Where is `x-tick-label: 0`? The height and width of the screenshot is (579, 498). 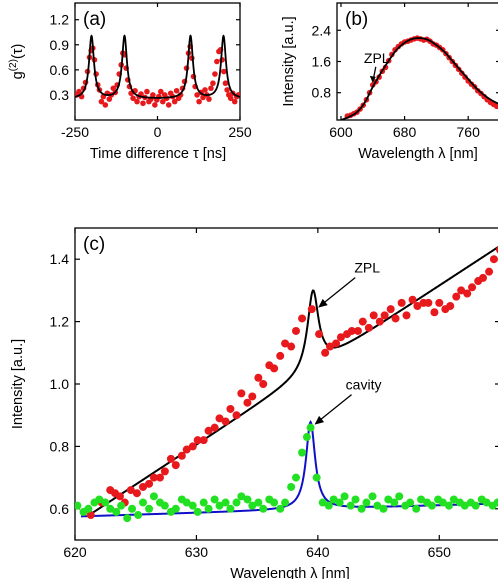 x-tick-label: 0 is located at coordinates (158, 132).